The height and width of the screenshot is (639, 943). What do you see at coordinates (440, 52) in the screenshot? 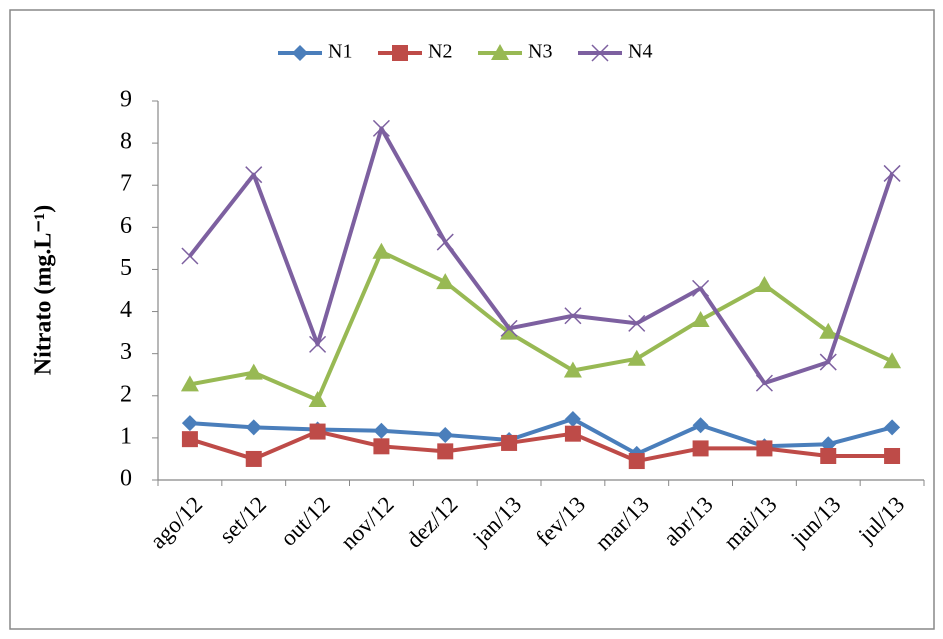
I see `legend-label: N2` at bounding box center [440, 52].